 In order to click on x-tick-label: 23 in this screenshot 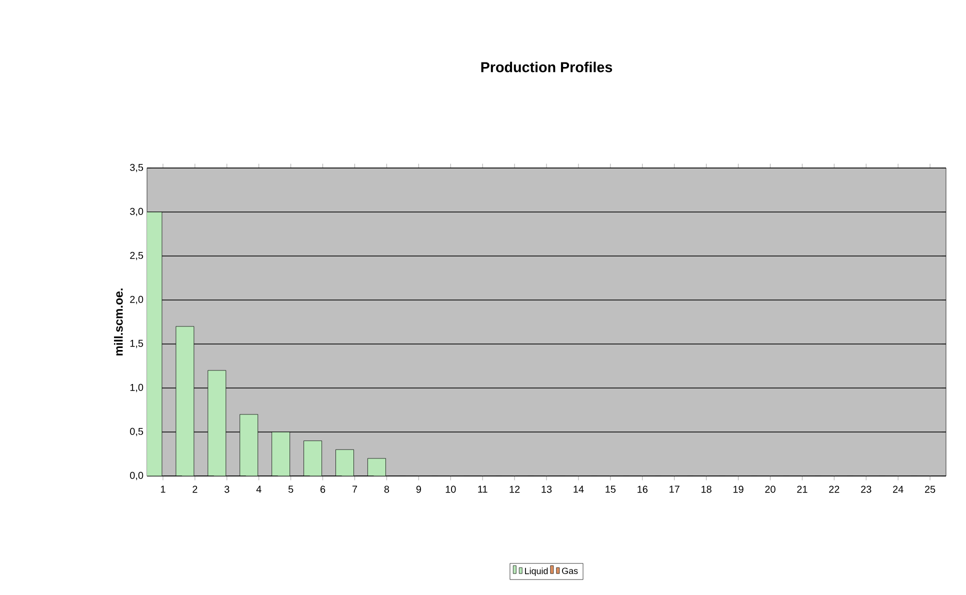, I will do `click(866, 489)`.